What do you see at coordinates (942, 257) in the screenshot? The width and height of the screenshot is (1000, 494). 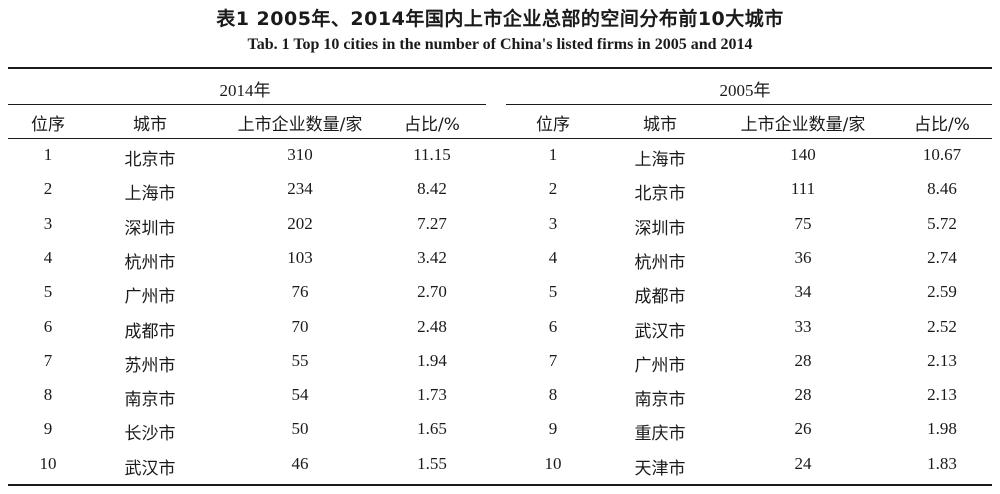 I see `cell-share: 2.74` at bounding box center [942, 257].